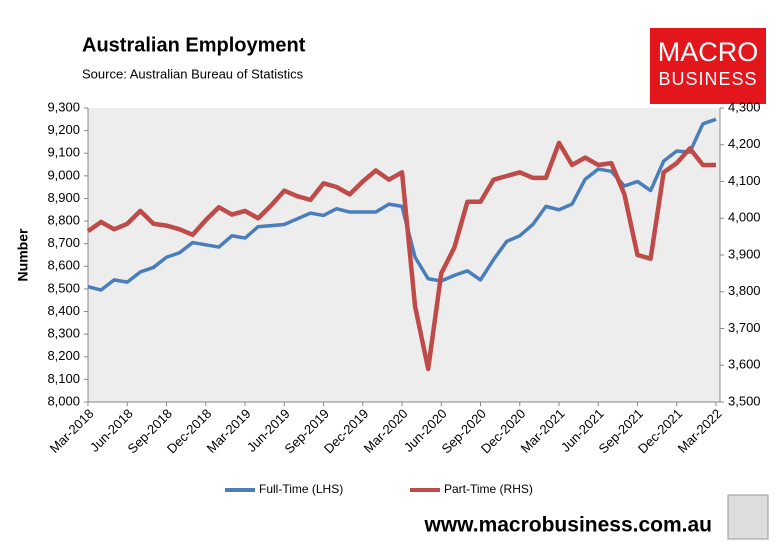 This screenshot has width=783, height=545. What do you see at coordinates (63, 310) in the screenshot?
I see `y-tick-label: 8,400` at bounding box center [63, 310].